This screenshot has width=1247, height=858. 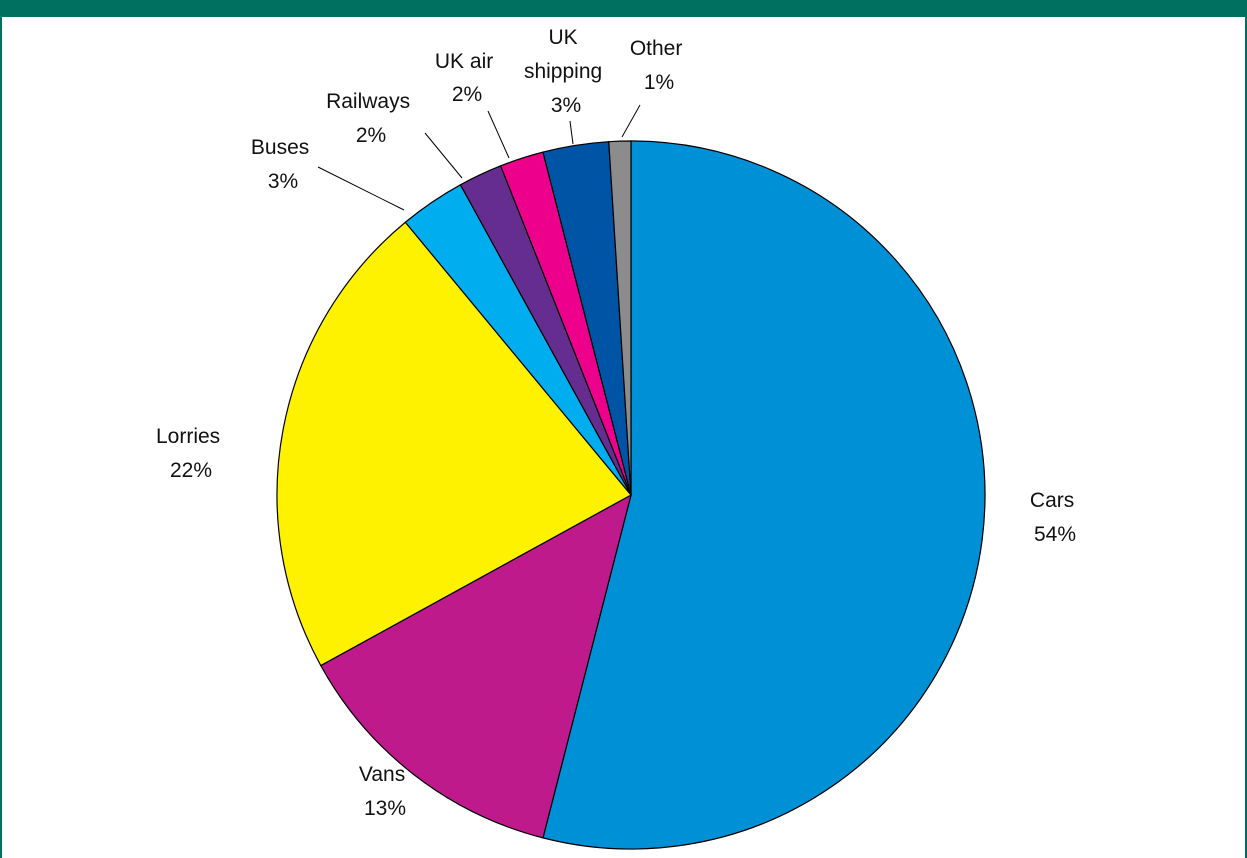 I want to click on leader-line-railways, so click(x=443, y=155).